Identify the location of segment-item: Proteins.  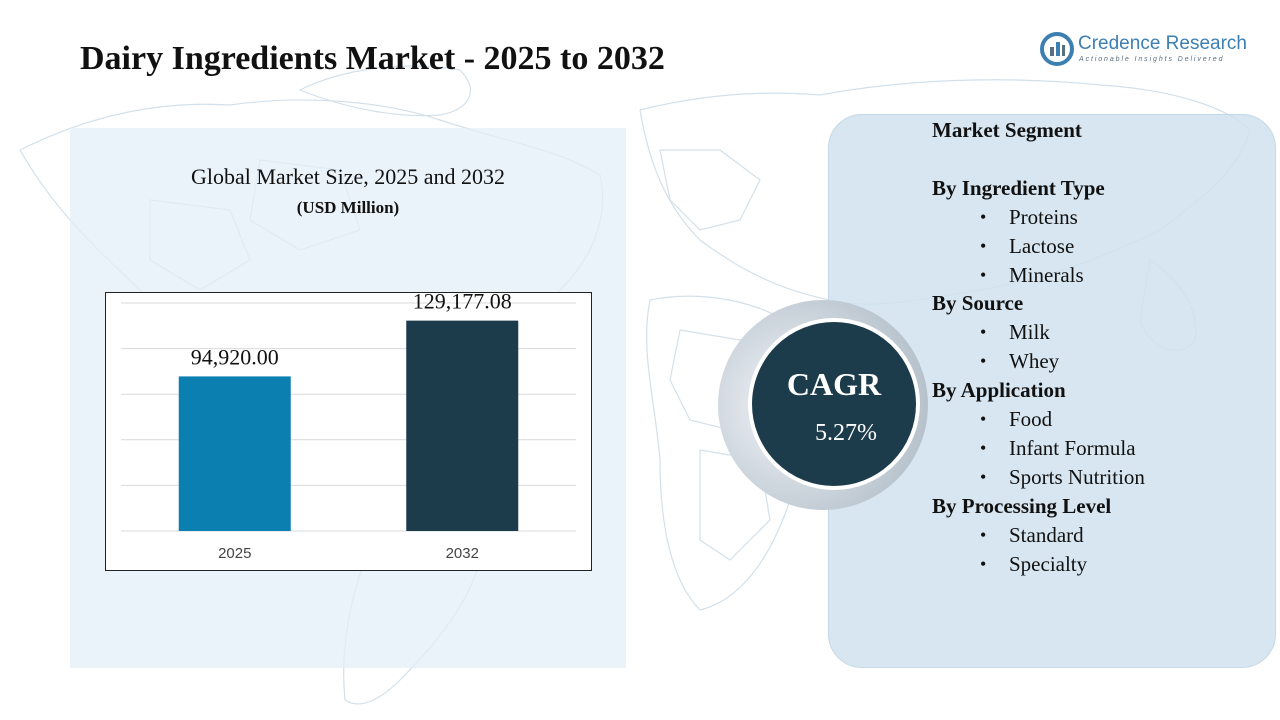
(1043, 216).